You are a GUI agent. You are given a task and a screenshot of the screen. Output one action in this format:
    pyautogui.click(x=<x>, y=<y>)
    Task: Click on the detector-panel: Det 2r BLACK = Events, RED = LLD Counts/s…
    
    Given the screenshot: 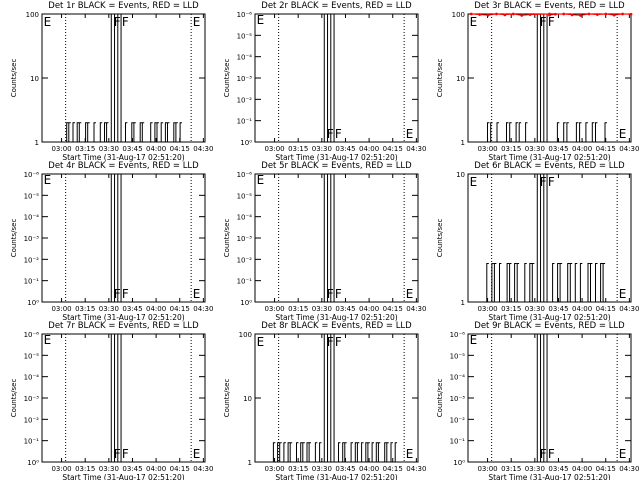 What is the action you would take?
    pyautogui.click(x=324, y=81)
    